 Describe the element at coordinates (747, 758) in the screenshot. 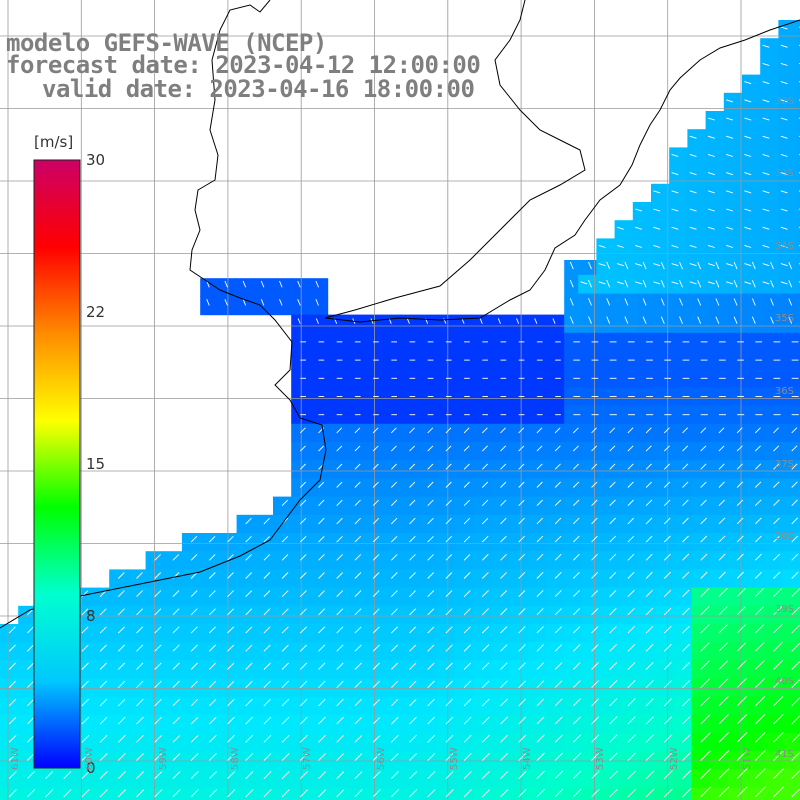

I see `longitude-label: 51W` at that location.